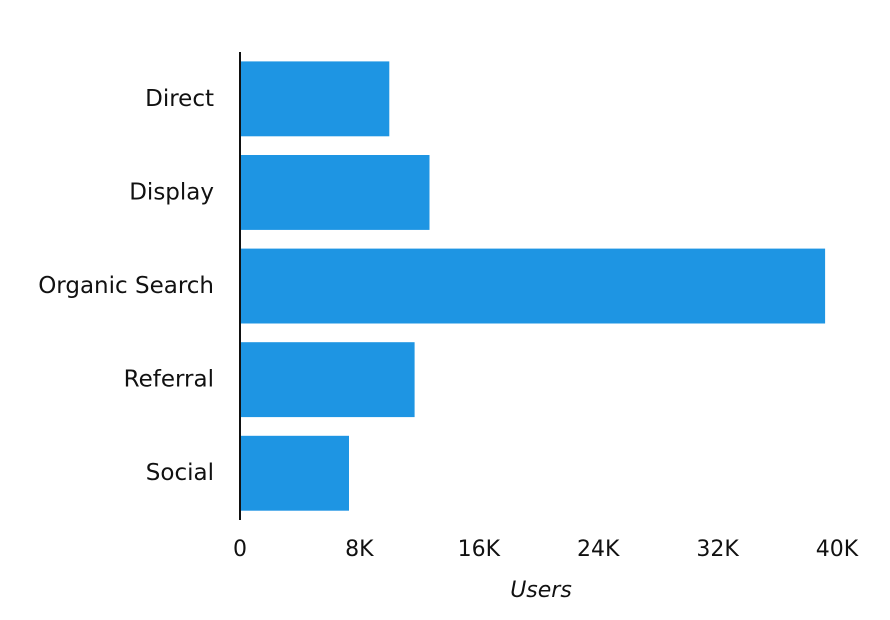 This screenshot has width=890, height=620. I want to click on bar-organic-search, so click(533, 286).